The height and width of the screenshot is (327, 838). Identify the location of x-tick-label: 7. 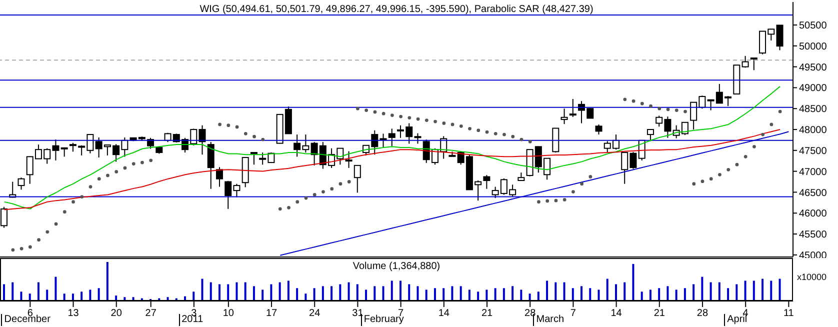
(573, 314).